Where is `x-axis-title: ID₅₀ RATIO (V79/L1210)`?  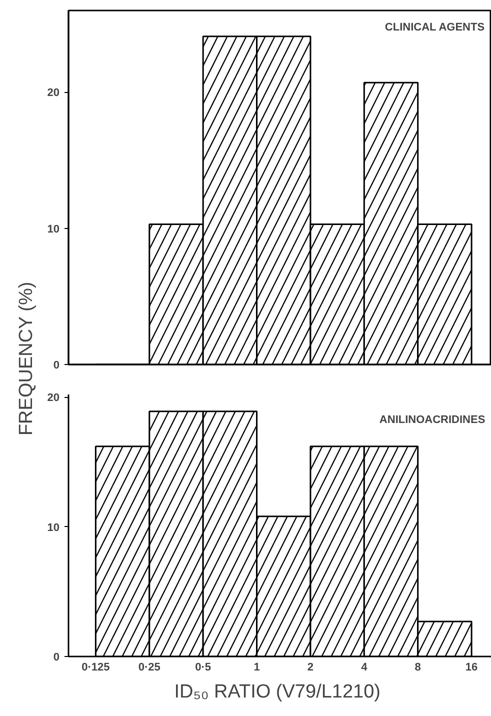
x-axis-title: ID₅₀ RATIO (V79/L1210) is located at coordinates (277, 692).